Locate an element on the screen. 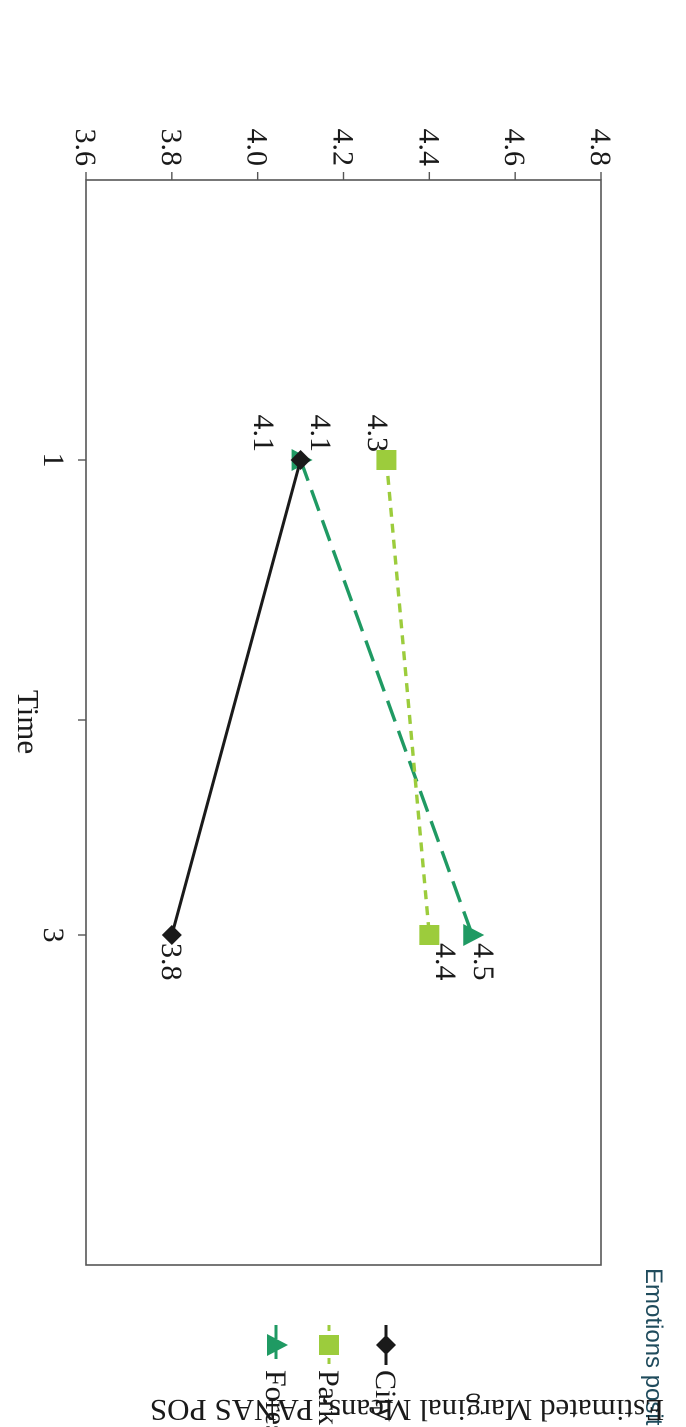  data-label: 3.8 is located at coordinates (171, 962).